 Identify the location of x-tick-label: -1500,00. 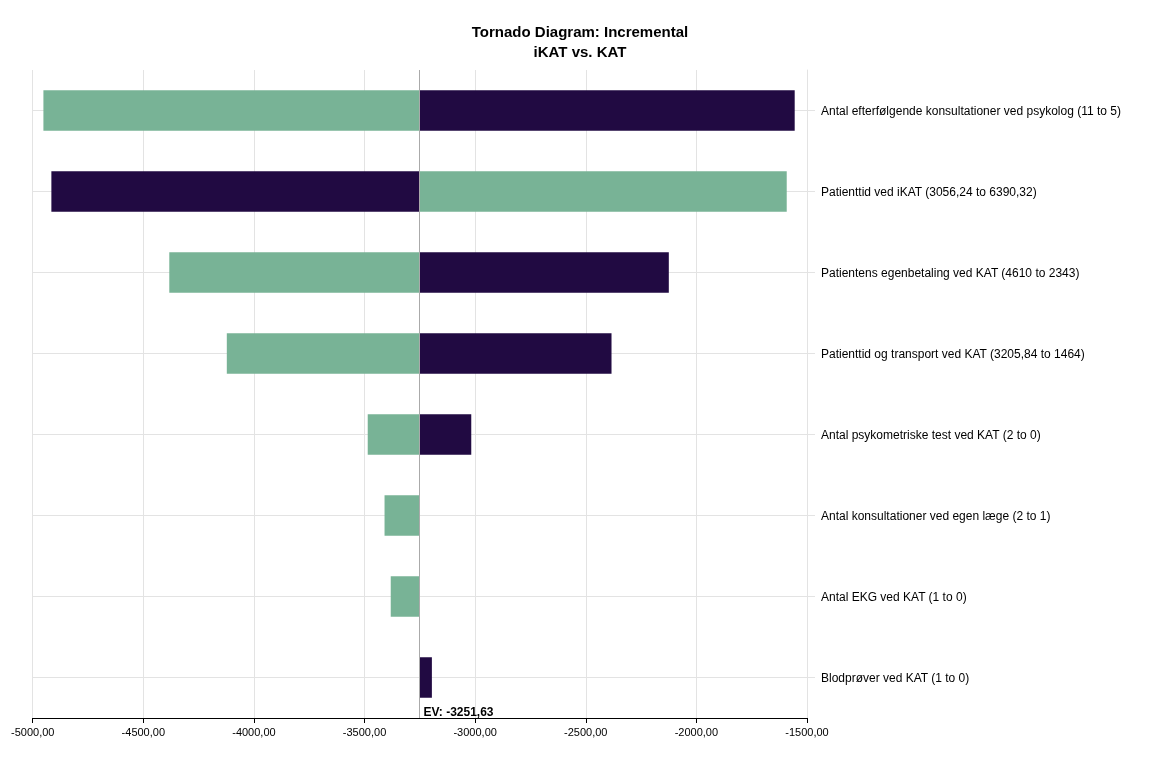
(807, 731).